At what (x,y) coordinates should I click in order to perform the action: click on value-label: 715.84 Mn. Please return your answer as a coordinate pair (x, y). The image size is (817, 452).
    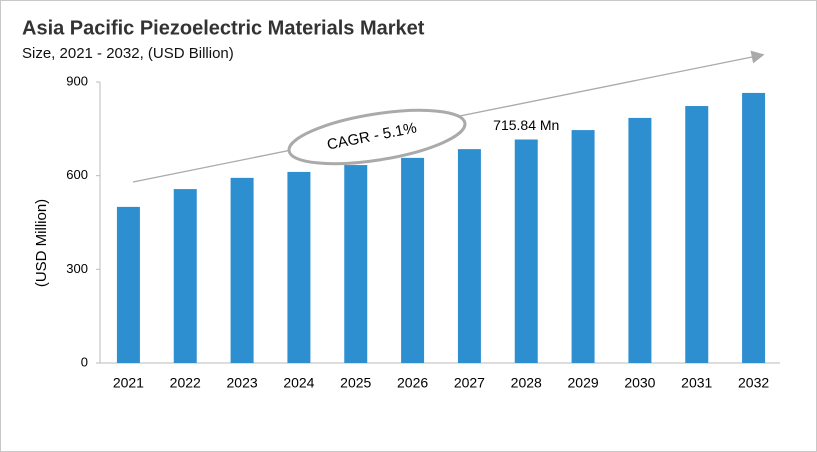
    Looking at the image, I should click on (526, 125).